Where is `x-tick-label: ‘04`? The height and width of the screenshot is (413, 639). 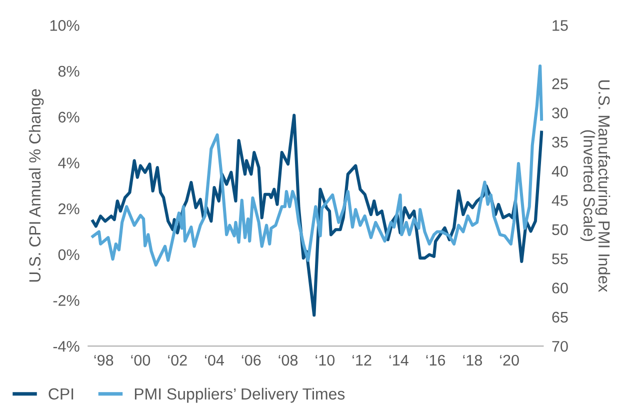
x-tick-label: ‘04 is located at coordinates (214, 360).